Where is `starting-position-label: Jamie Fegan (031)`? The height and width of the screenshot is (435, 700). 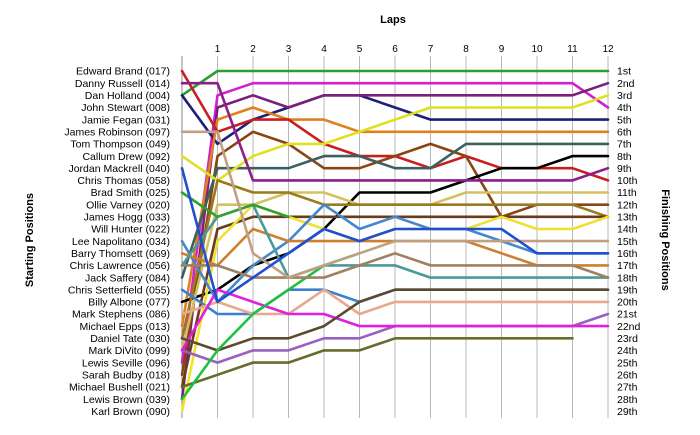
starting-position-label: Jamie Fegan (031) is located at coordinates (126, 120).